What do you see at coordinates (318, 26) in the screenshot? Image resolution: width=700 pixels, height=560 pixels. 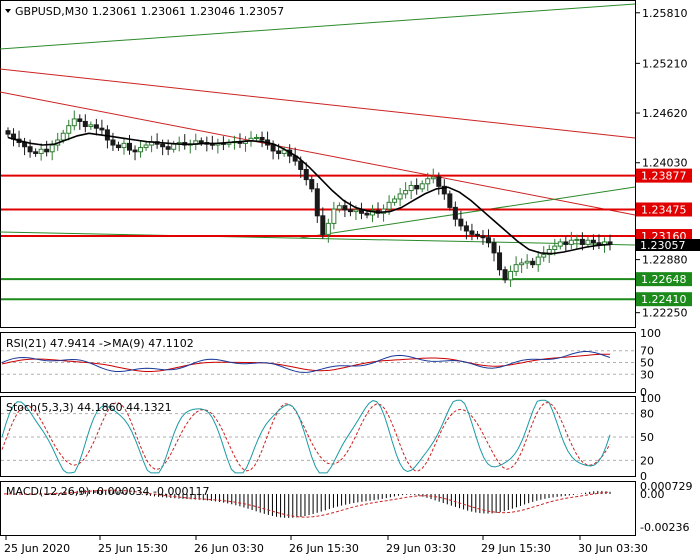 I see `upper-channel-line` at bounding box center [318, 26].